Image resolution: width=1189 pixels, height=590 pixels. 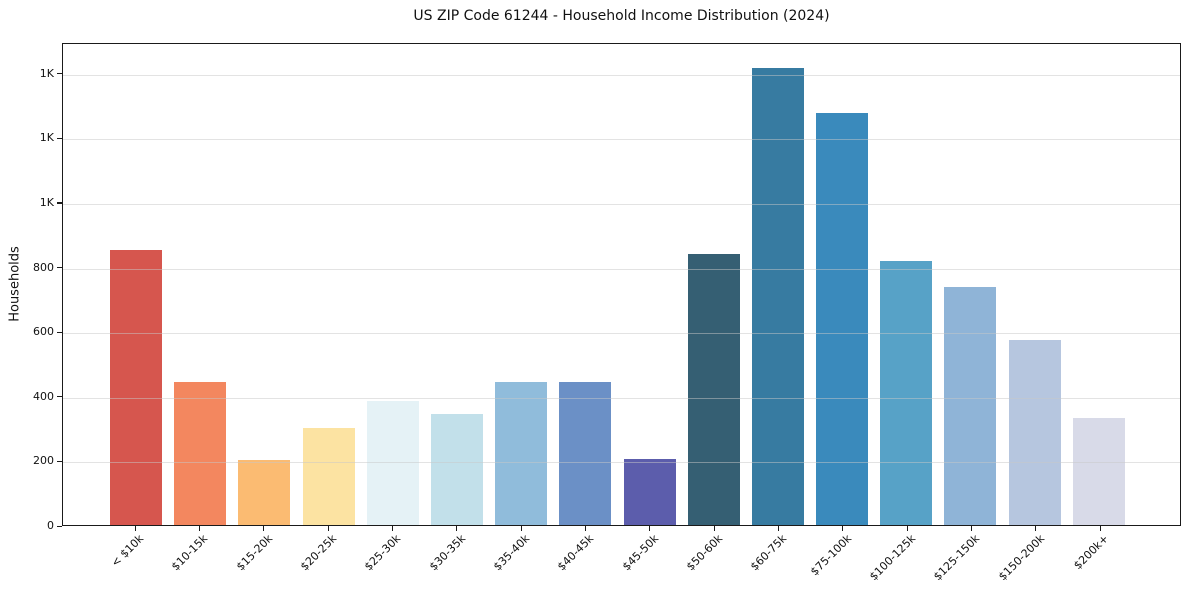 I want to click on y-axis-label: Households, so click(x=15, y=284).